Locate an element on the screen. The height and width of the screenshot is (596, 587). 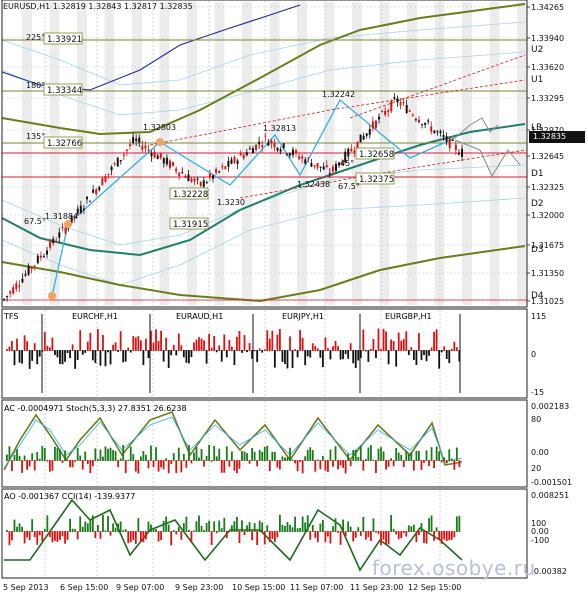
right-level-label: D2 is located at coordinates (537, 204).